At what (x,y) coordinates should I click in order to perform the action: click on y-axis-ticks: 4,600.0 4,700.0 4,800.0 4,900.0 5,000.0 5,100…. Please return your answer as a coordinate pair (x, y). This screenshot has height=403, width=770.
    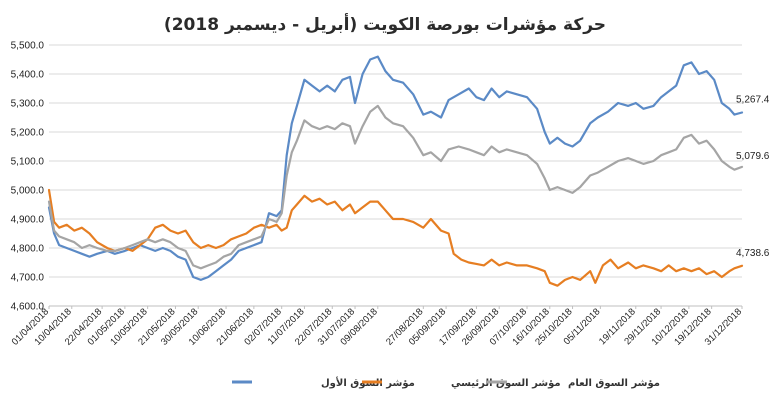
    Looking at the image, I should click on (28, 177).